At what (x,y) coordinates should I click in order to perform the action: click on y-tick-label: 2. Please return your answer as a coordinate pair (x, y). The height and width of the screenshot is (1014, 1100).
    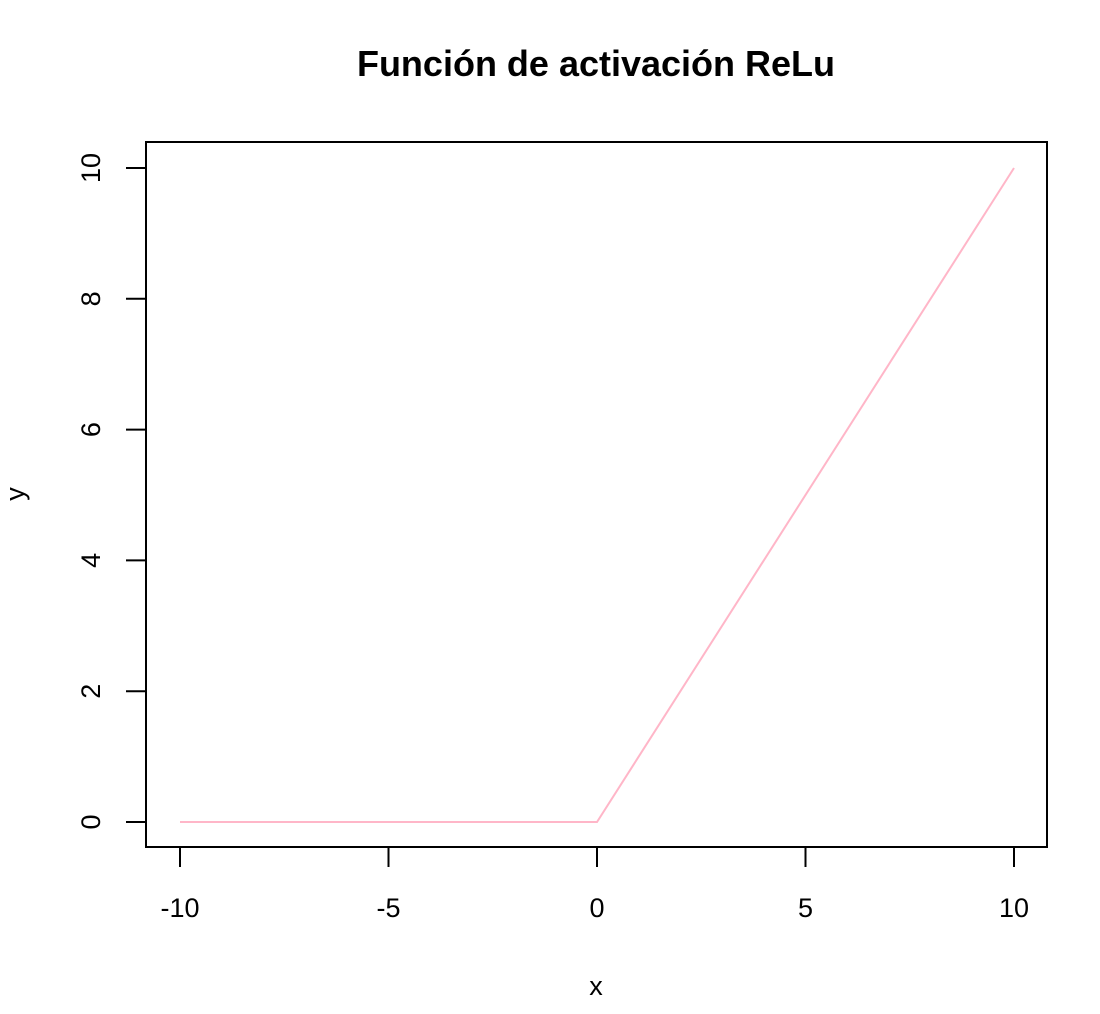
    Looking at the image, I should click on (91, 691).